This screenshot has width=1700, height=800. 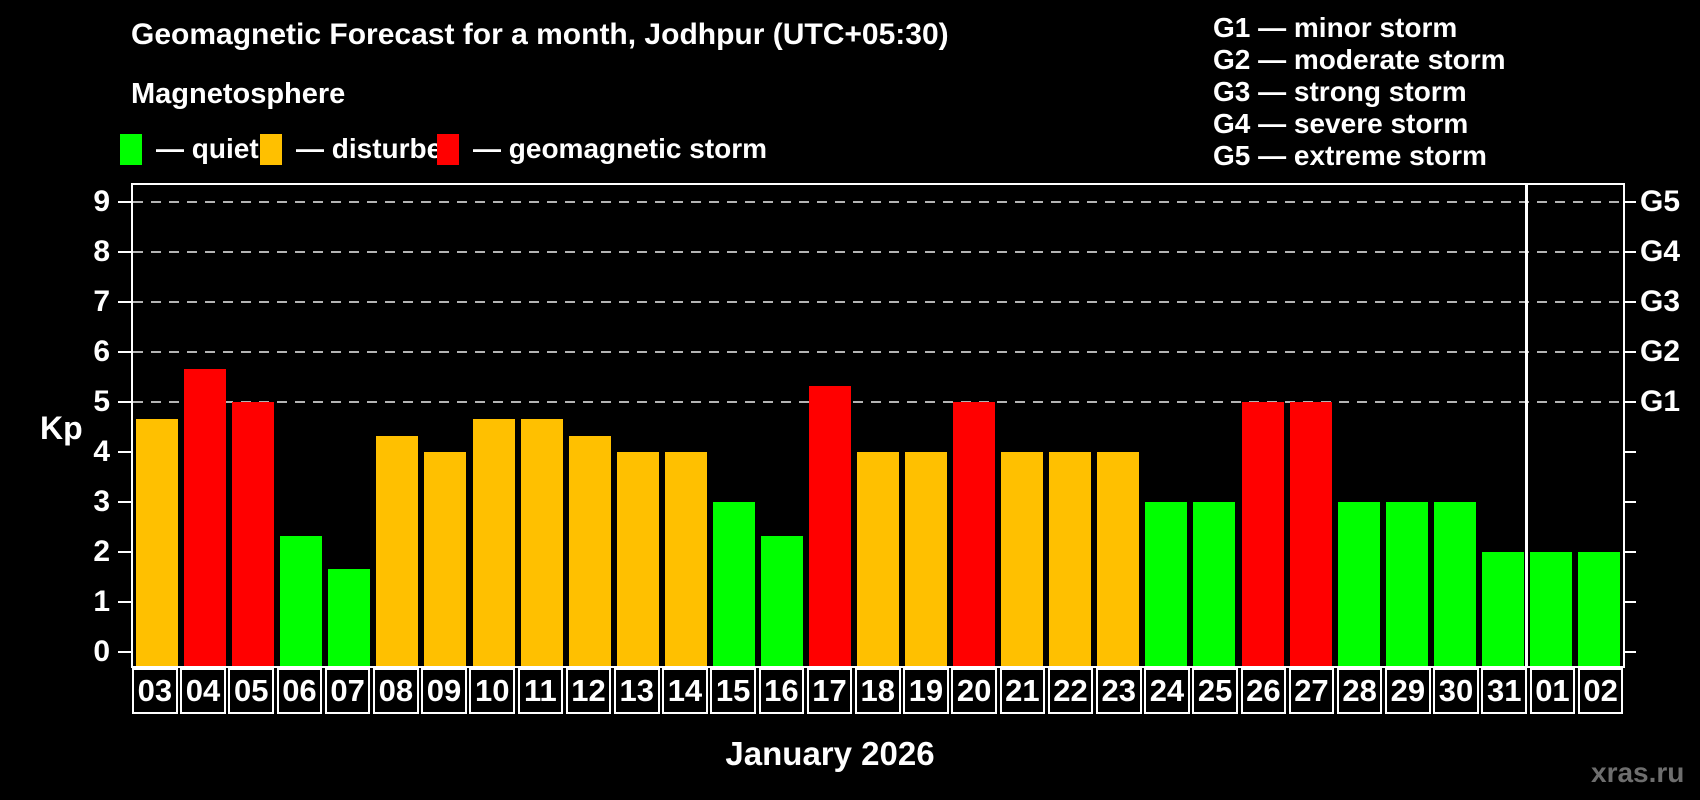 What do you see at coordinates (1638, 772) in the screenshot?
I see `watermark: xras.ru` at bounding box center [1638, 772].